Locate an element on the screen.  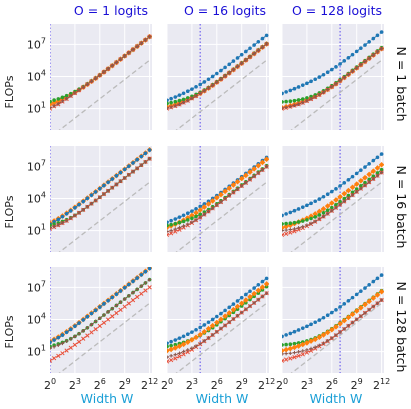
column-title-1: O = 1 logits is located at coordinates (111, 10).